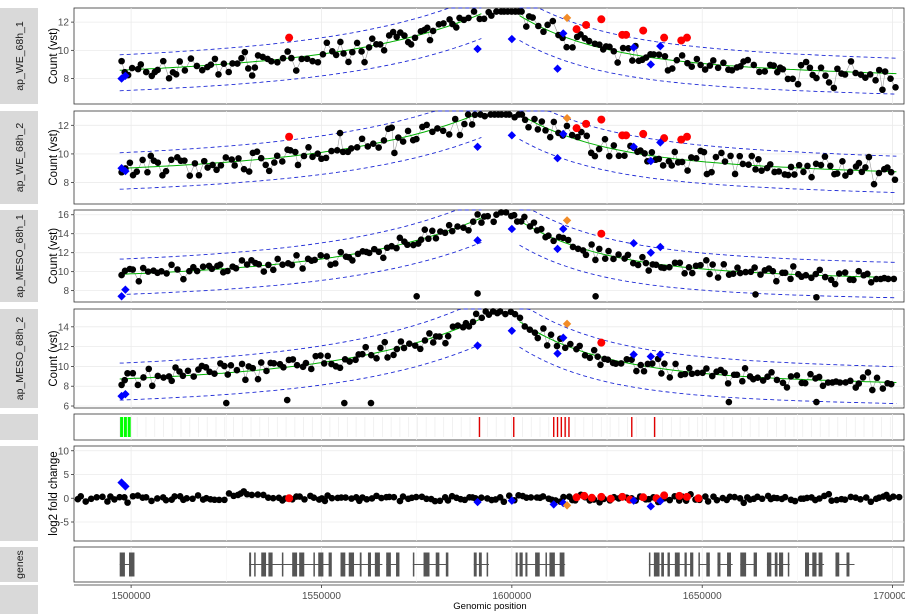 This screenshot has height=614, width=905. I want to click on panel-4-strip, so click(19, 358).